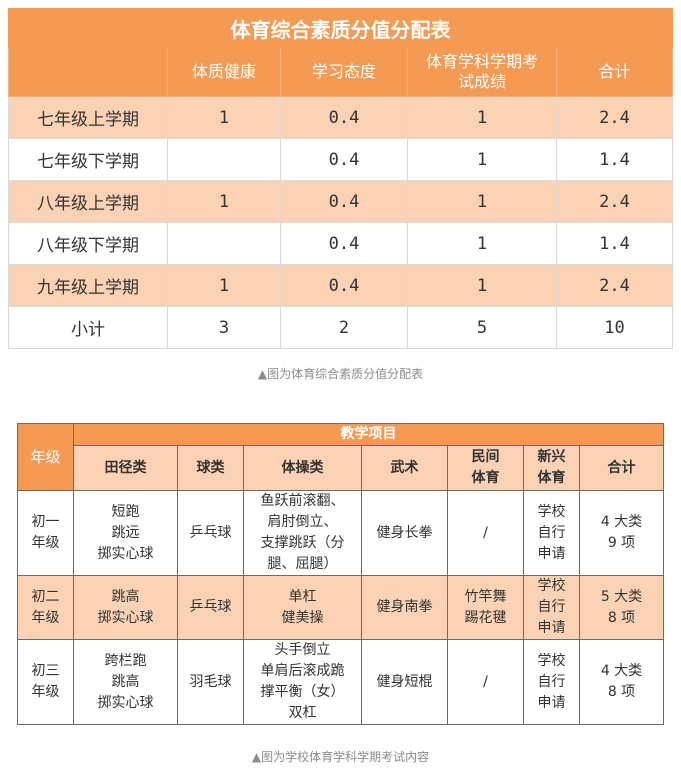 The image size is (681, 776). I want to click on item-line: 单杠, so click(302, 596).